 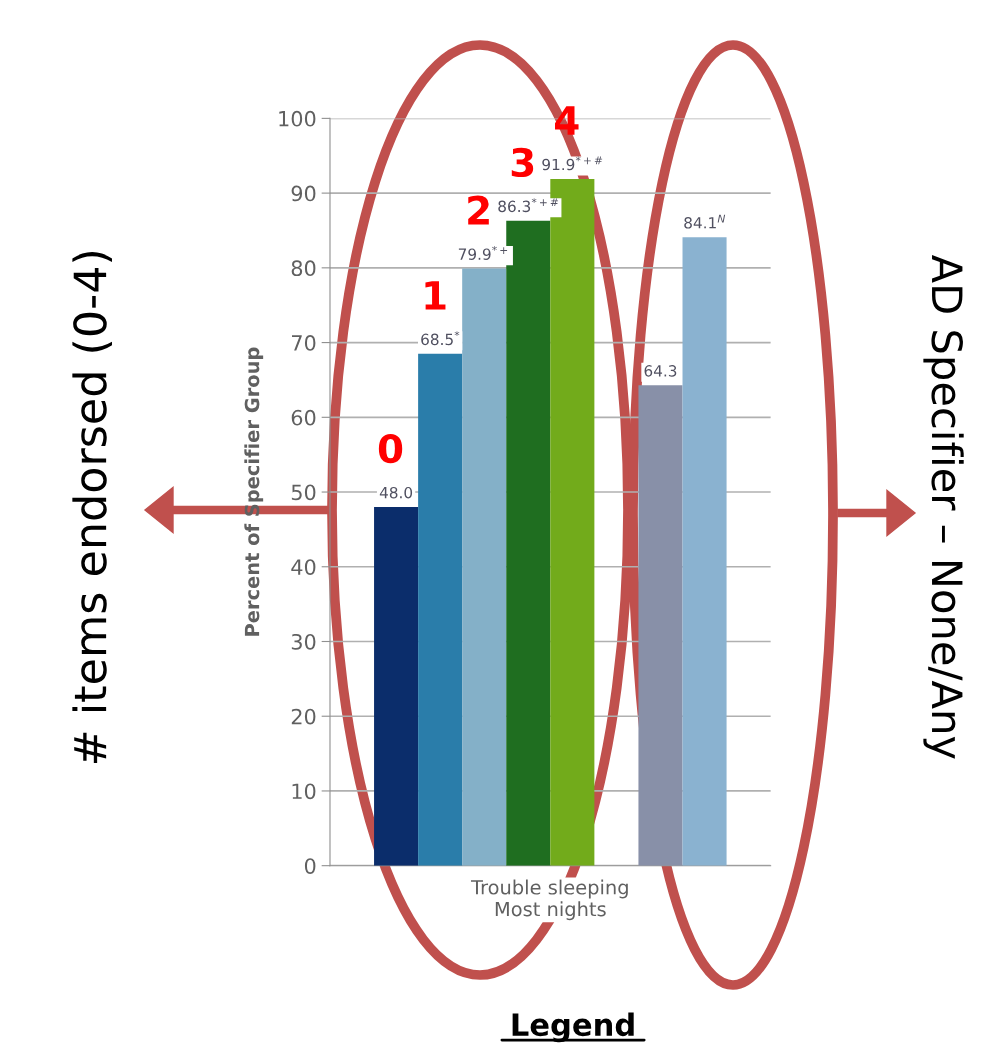 I want to click on series-label: 0, so click(x=390, y=448).